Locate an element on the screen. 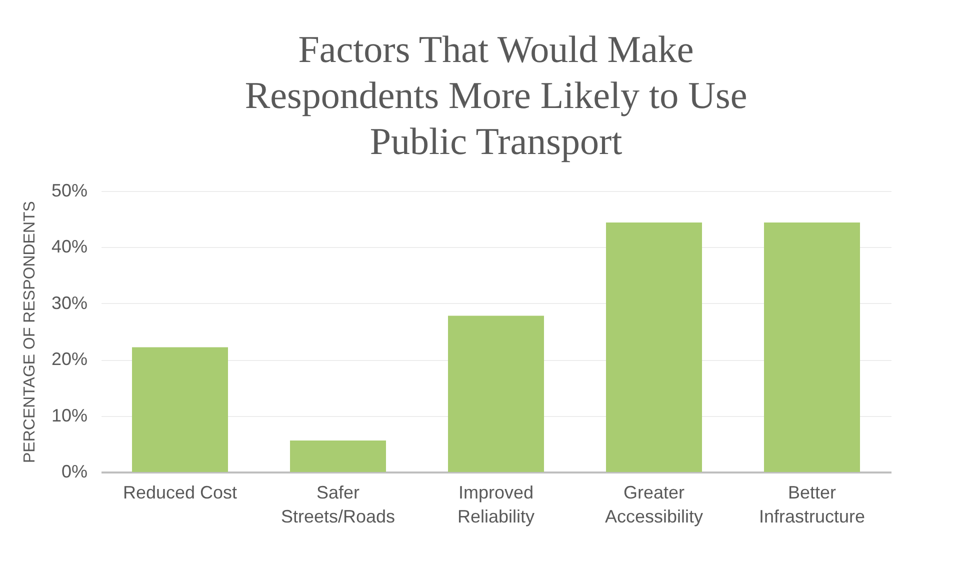 The width and height of the screenshot is (960, 581). x-tick-label: Greater Accessibility is located at coordinates (654, 504).